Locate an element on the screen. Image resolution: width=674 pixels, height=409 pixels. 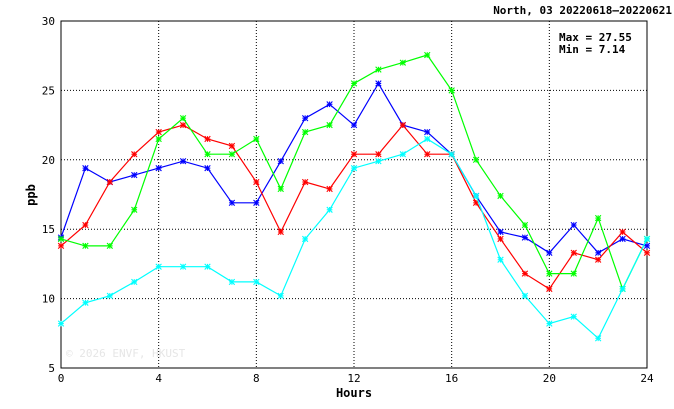
max-label: Max = 27.55 is located at coordinates (595, 37).